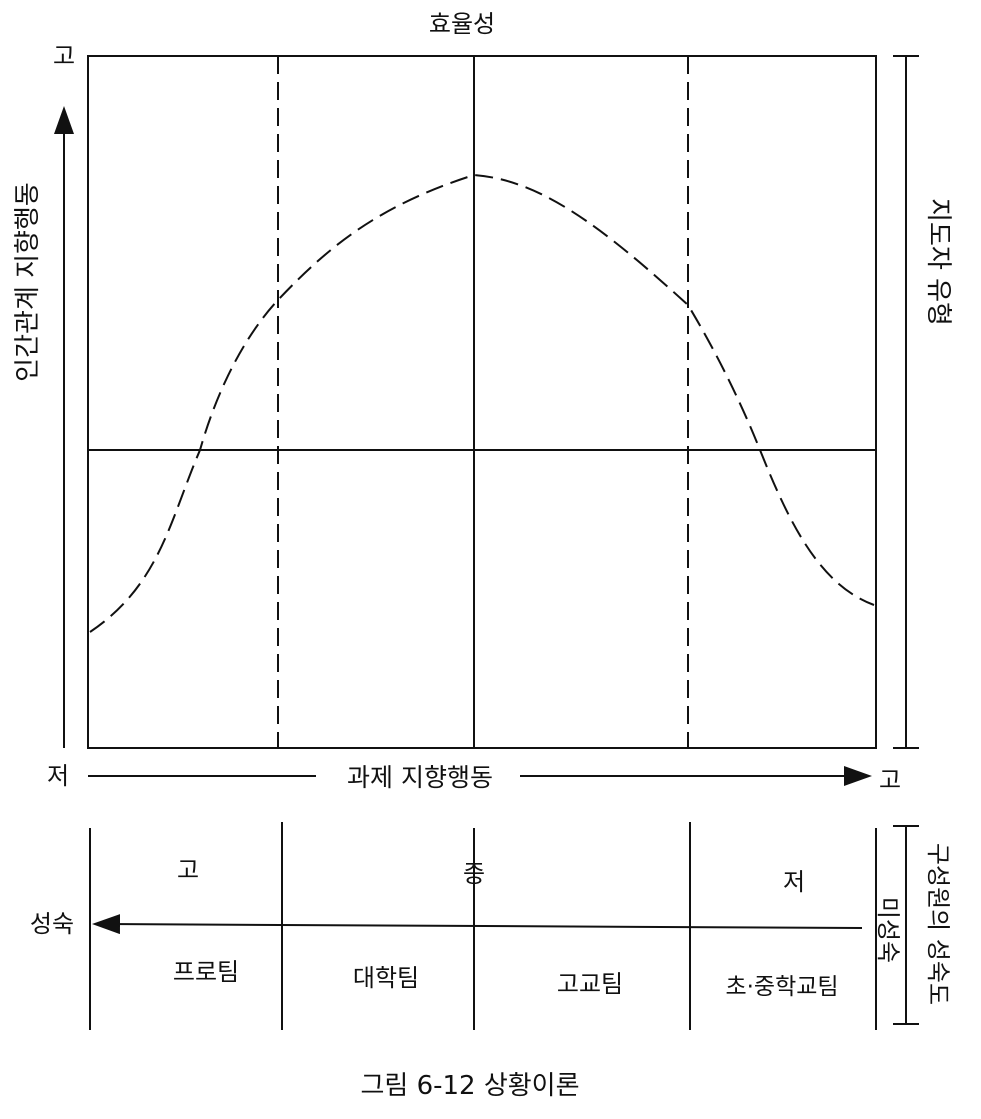 The image size is (981, 1119). Describe the element at coordinates (938, 924) in the screenshot. I see `member-maturity-label: 구성원의 성숙도` at that location.